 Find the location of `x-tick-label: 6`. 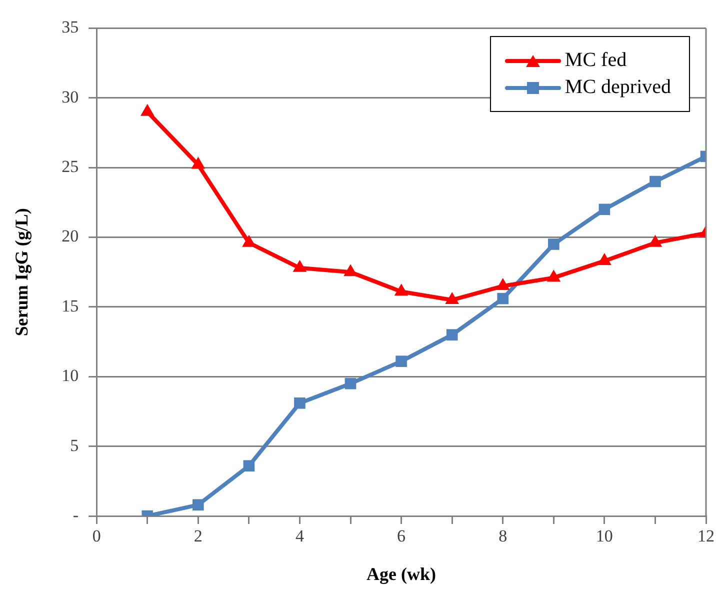

x-tick-label: 6 is located at coordinates (401, 536).